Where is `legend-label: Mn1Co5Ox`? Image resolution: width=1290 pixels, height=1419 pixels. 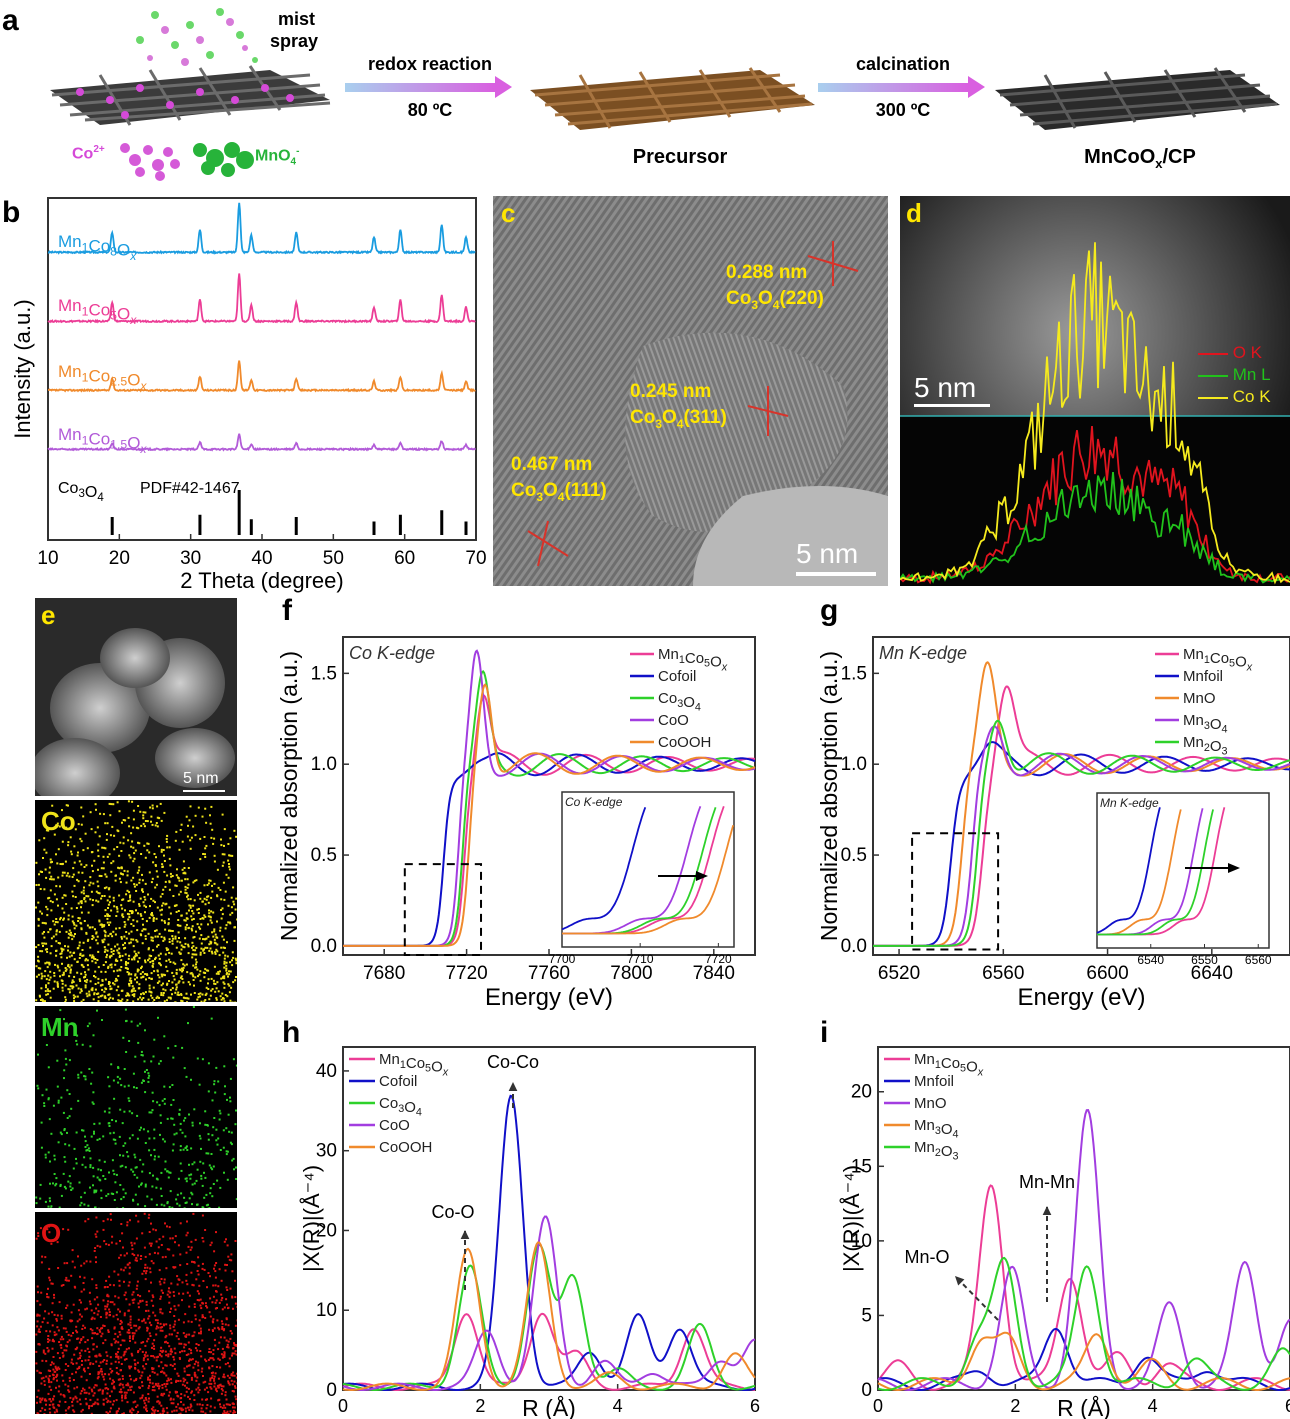 legend-label: Mn1Co5Ox is located at coordinates (414, 1064).